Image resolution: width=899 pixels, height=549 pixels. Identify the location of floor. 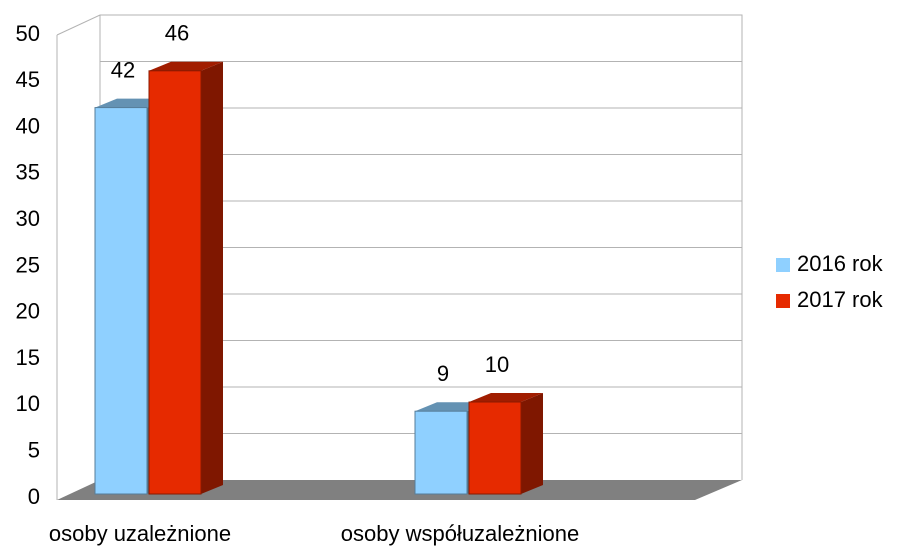
(399, 490).